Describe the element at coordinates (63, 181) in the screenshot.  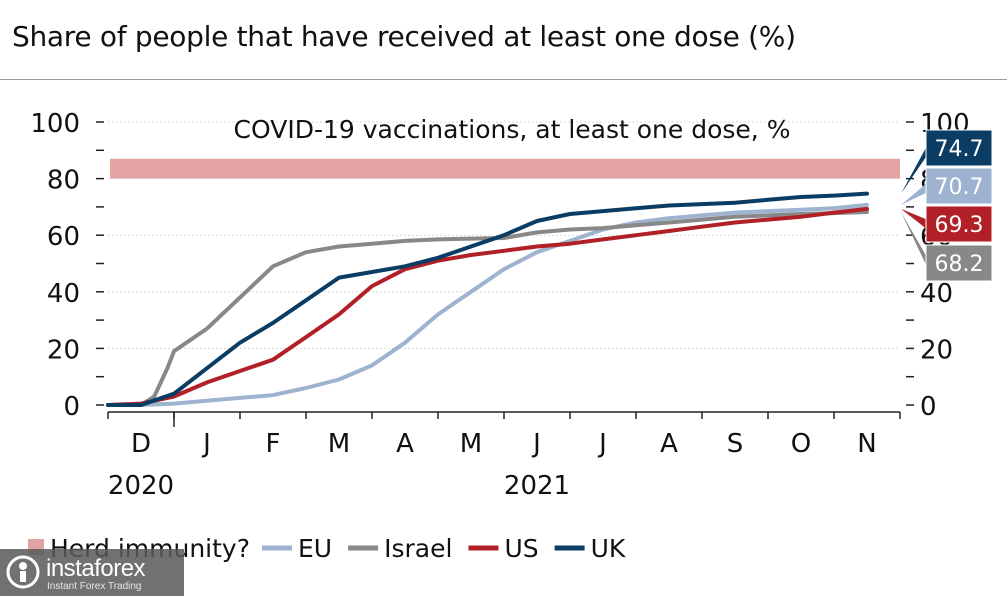
I see `y-tick-label-left: 80` at that location.